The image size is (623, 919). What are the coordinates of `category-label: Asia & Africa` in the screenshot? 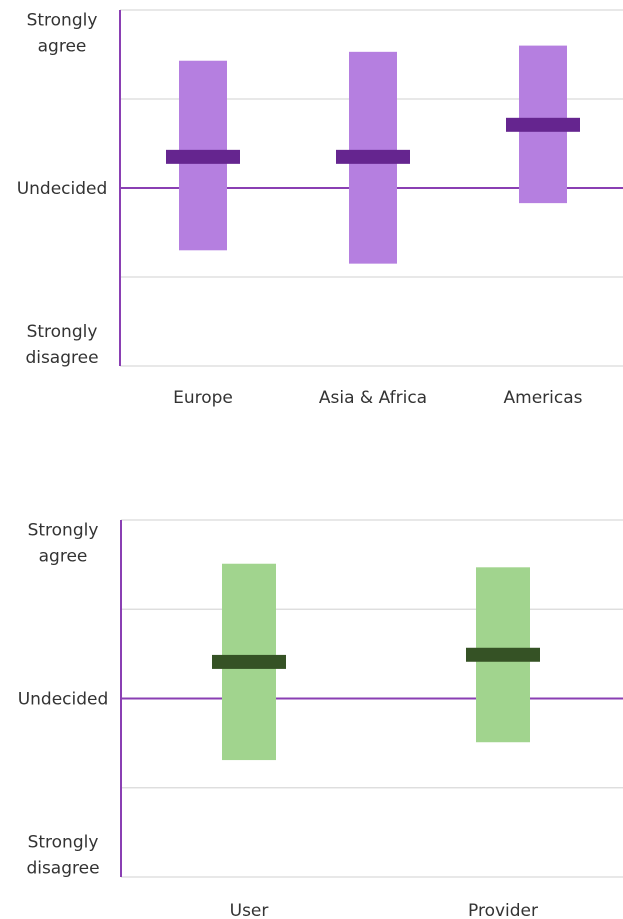 It's located at (373, 398).